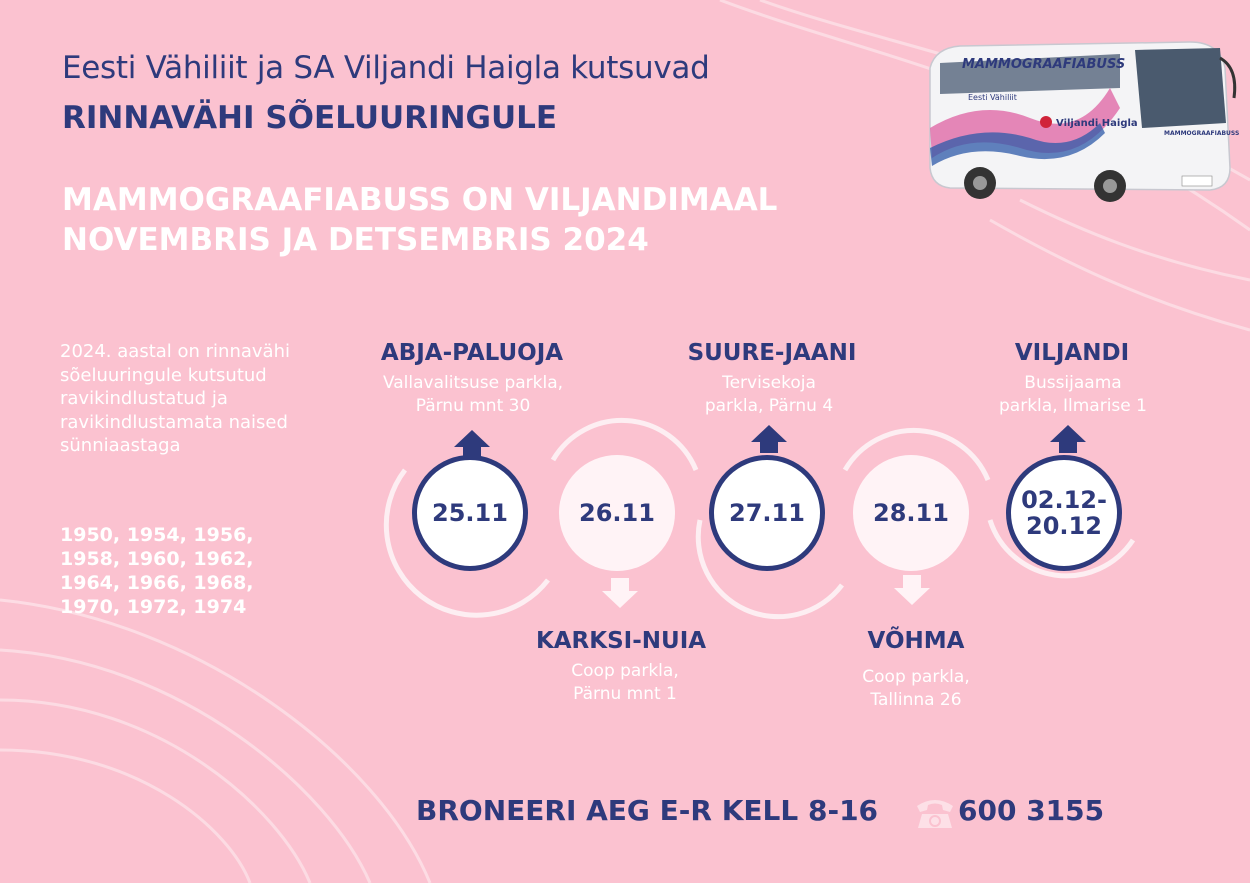 Image resolution: width=1250 pixels, height=883 pixels. I want to click on date-label: 25.11, so click(470, 513).